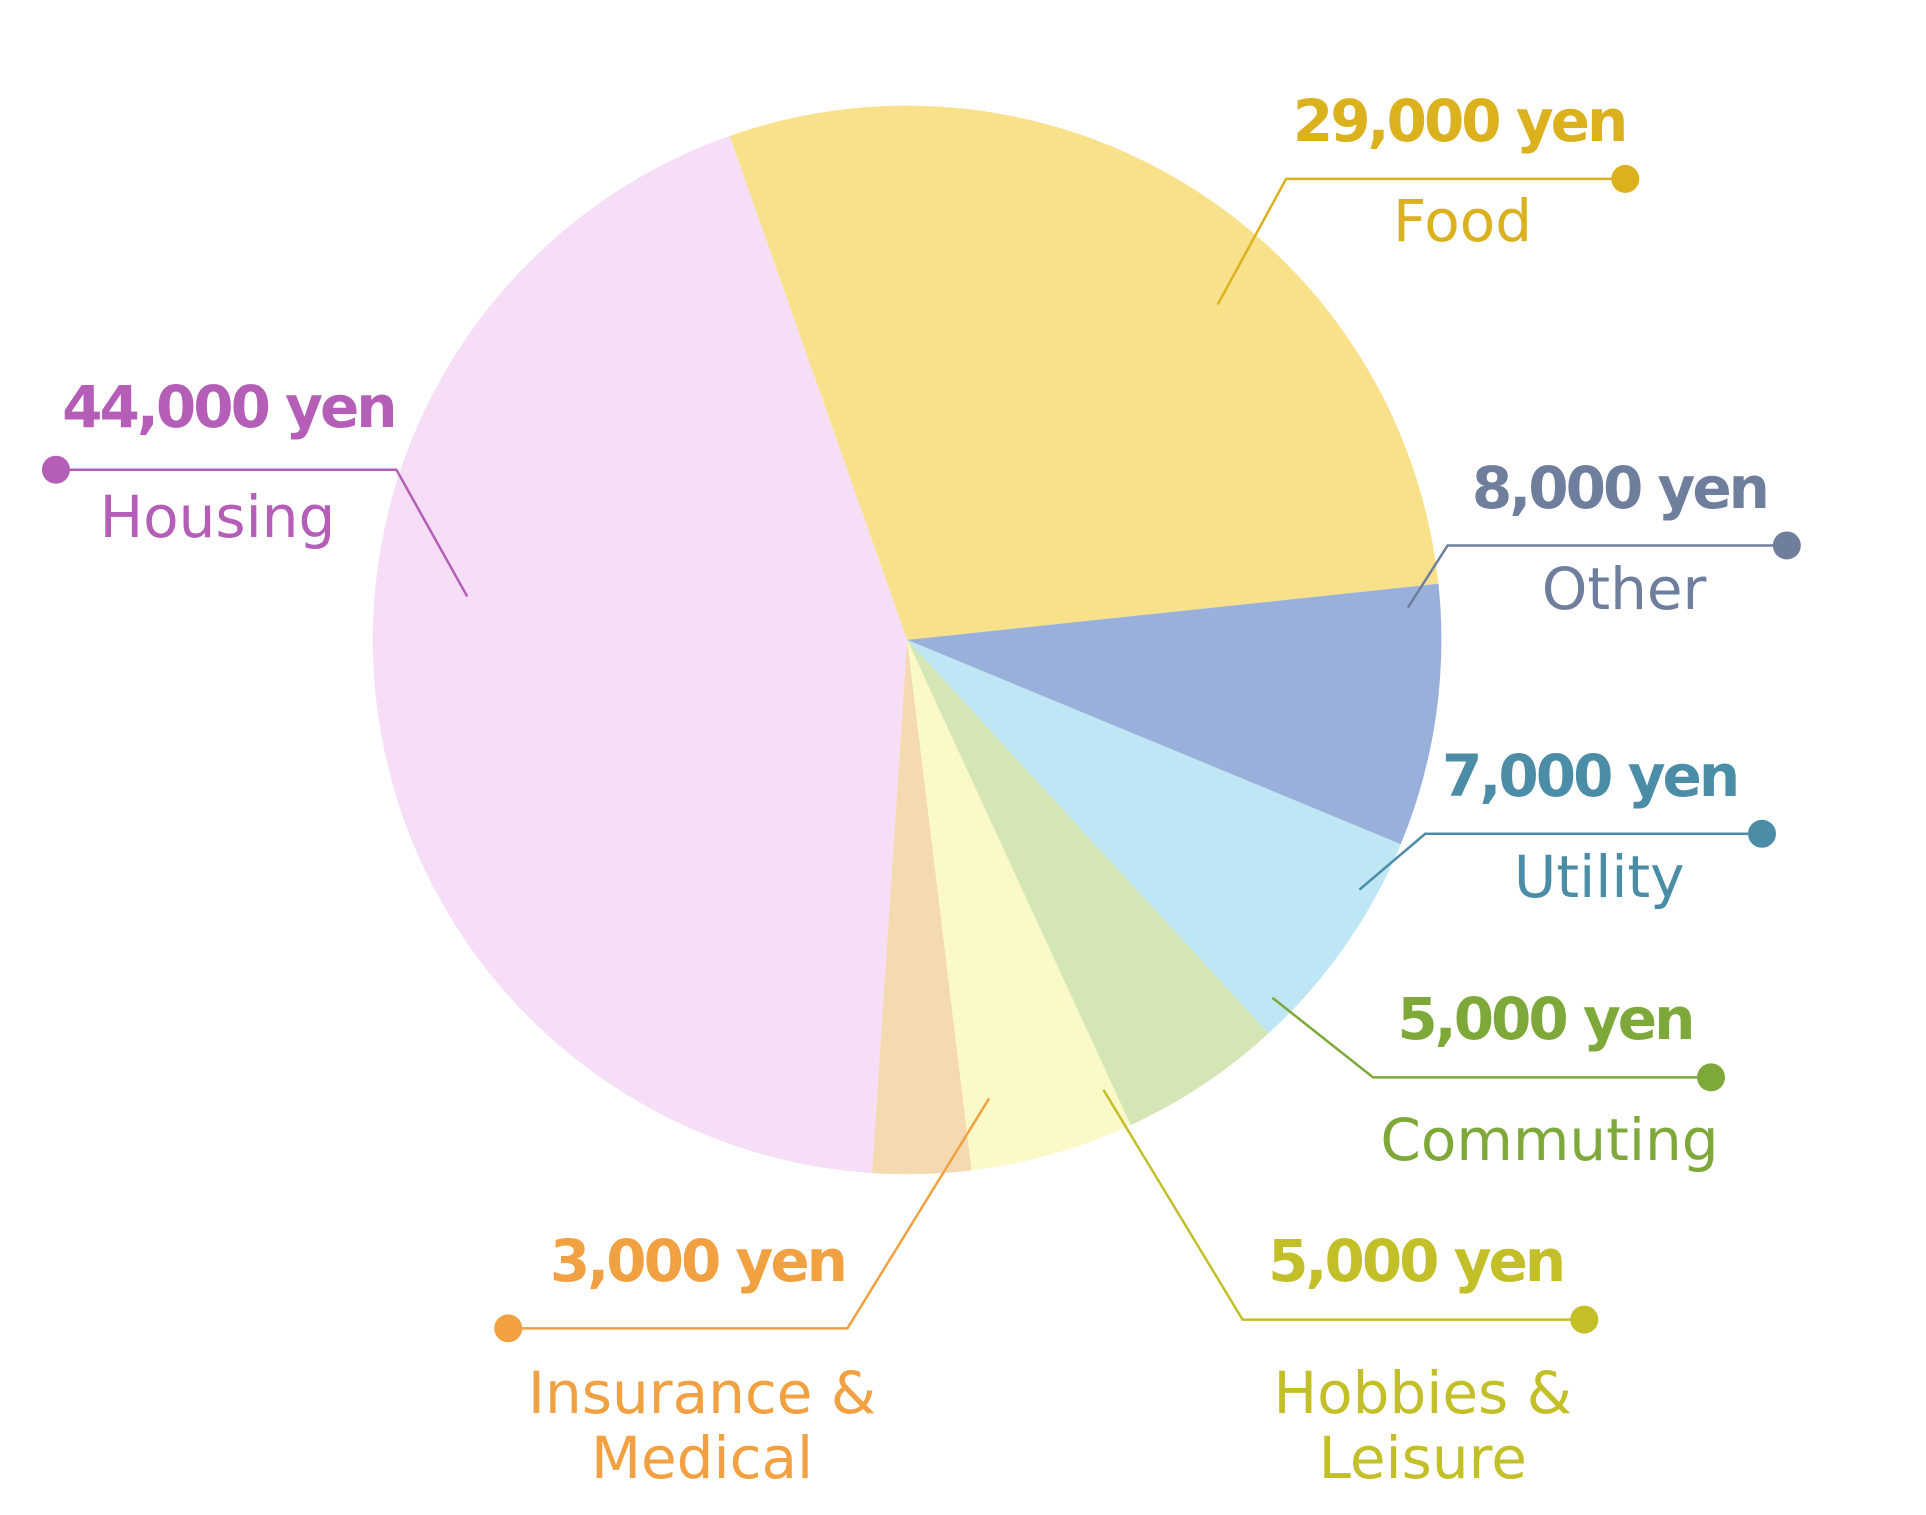 This screenshot has height=1515, width=1926. I want to click on value-label: 8,000 yen, so click(1620, 488).